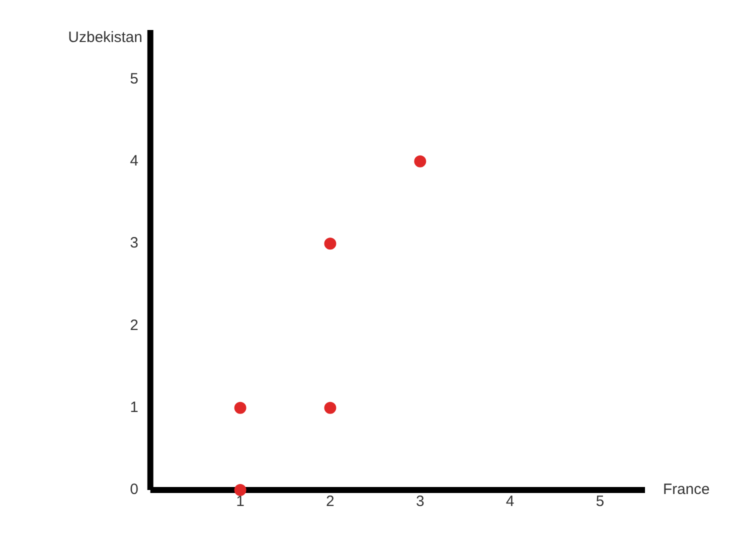 The width and height of the screenshot is (741, 542). Describe the element at coordinates (134, 489) in the screenshot. I see `y-tick-label: 0` at that location.